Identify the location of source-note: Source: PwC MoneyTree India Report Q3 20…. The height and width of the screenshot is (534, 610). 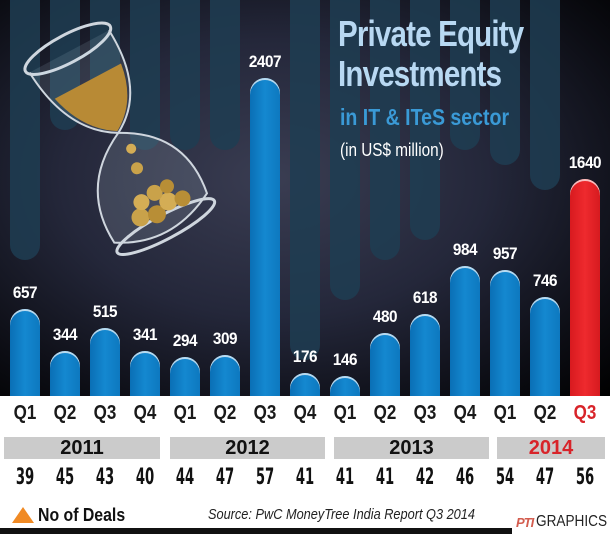
(341, 514).